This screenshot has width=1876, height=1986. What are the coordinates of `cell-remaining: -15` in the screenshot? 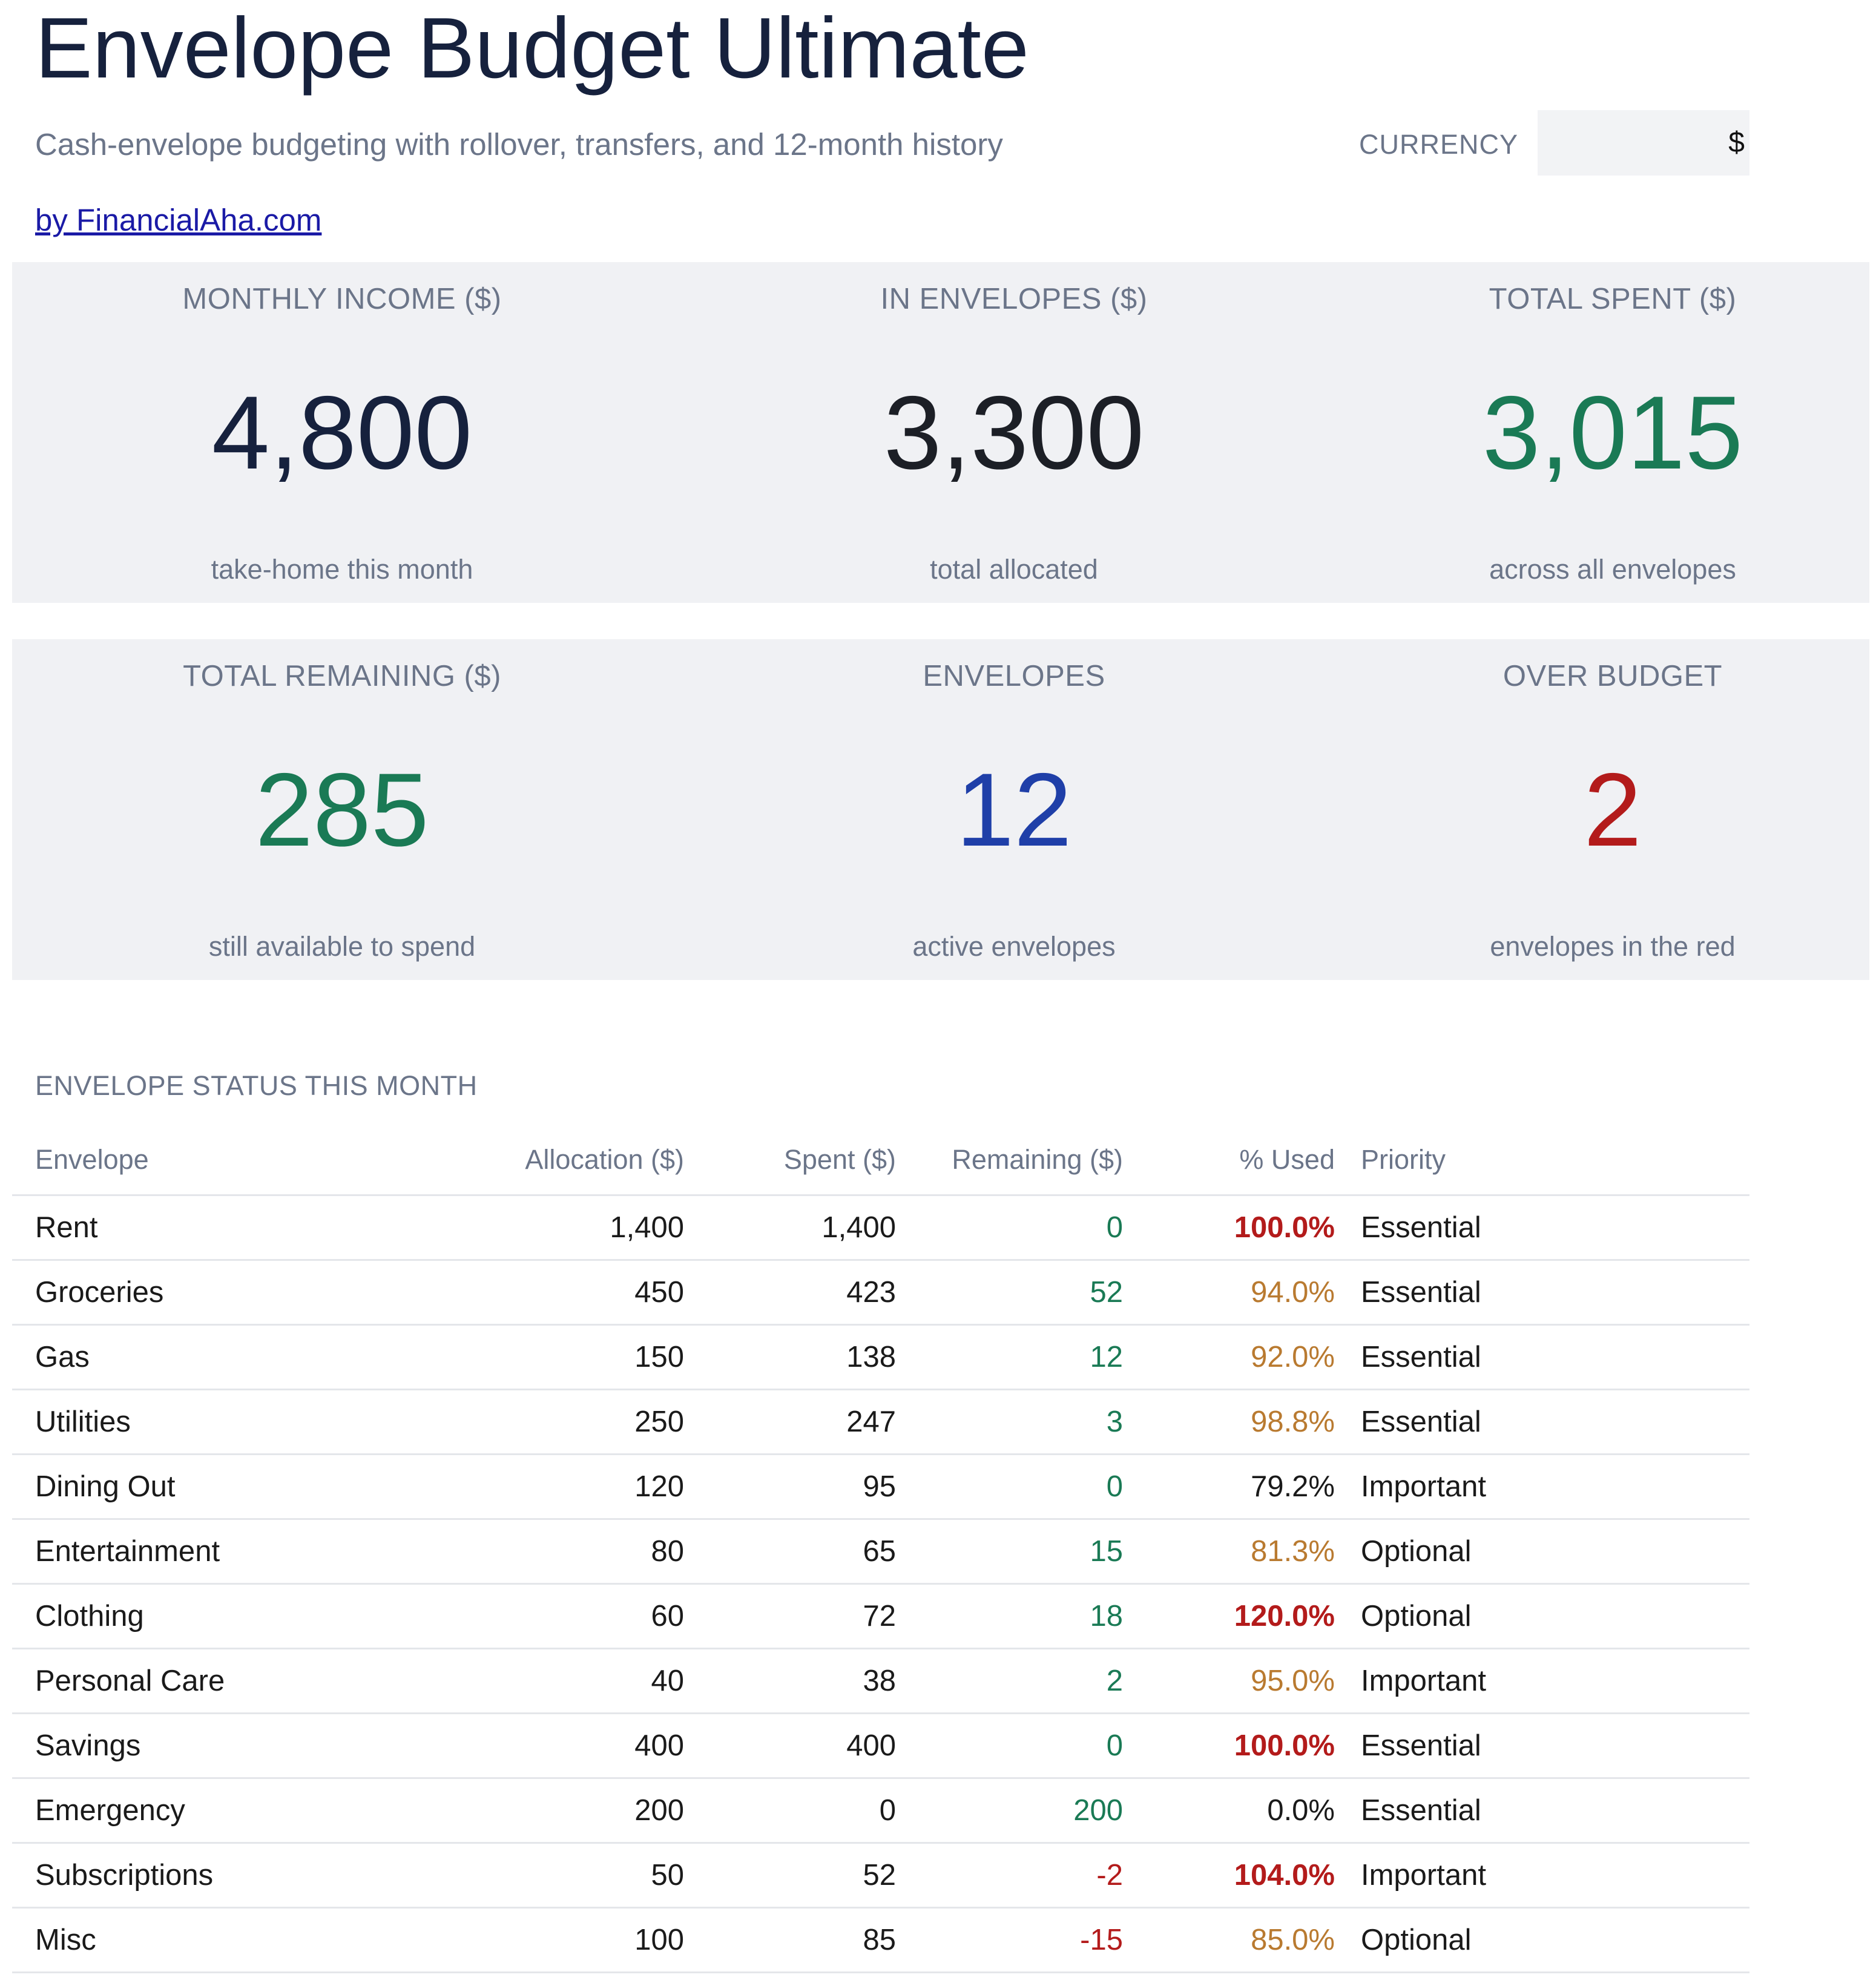 It's located at (1101, 1940).